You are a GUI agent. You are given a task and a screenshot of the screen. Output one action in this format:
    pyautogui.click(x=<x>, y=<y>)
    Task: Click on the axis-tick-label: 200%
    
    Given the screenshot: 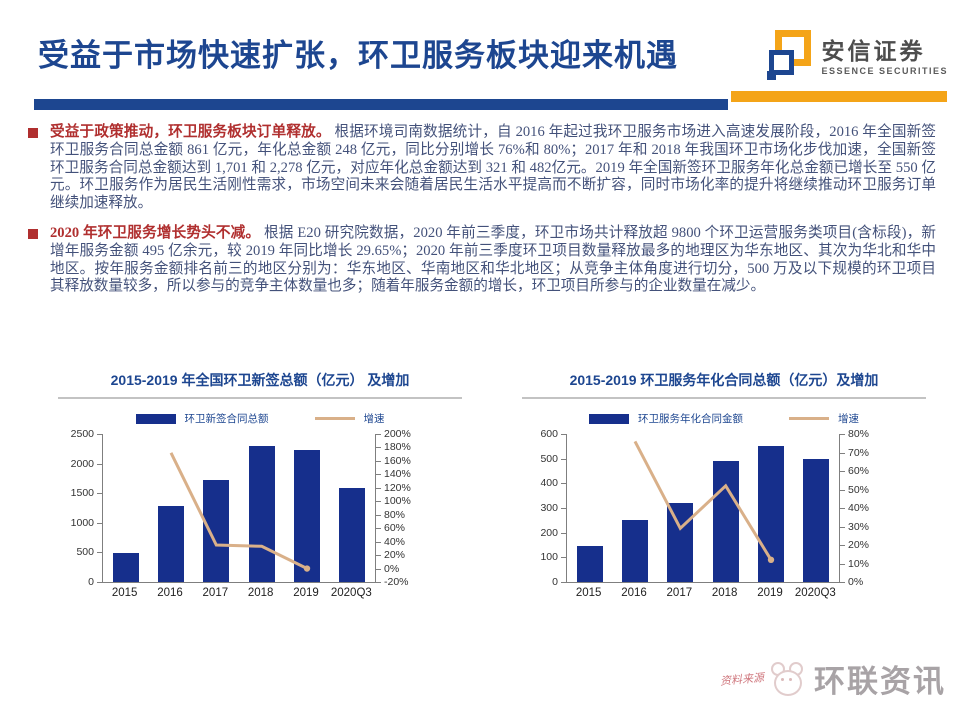 What is the action you would take?
    pyautogui.click(x=397, y=434)
    